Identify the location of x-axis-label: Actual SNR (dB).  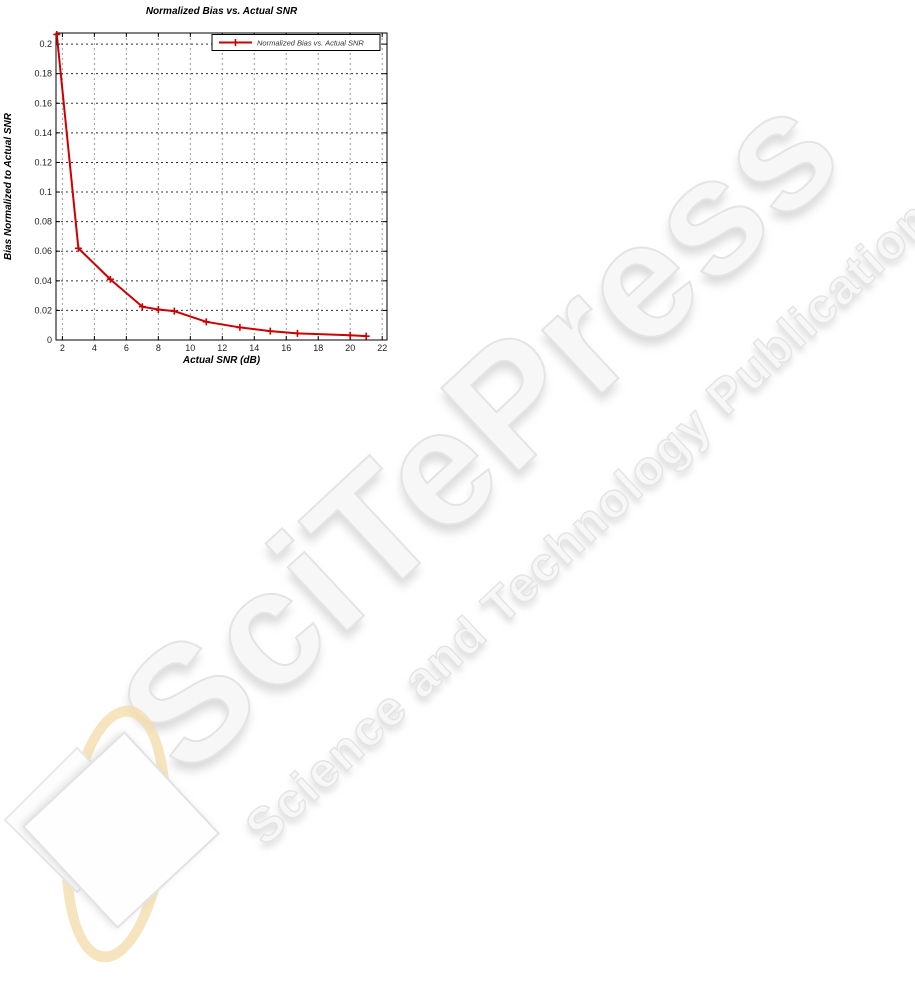
(221, 360).